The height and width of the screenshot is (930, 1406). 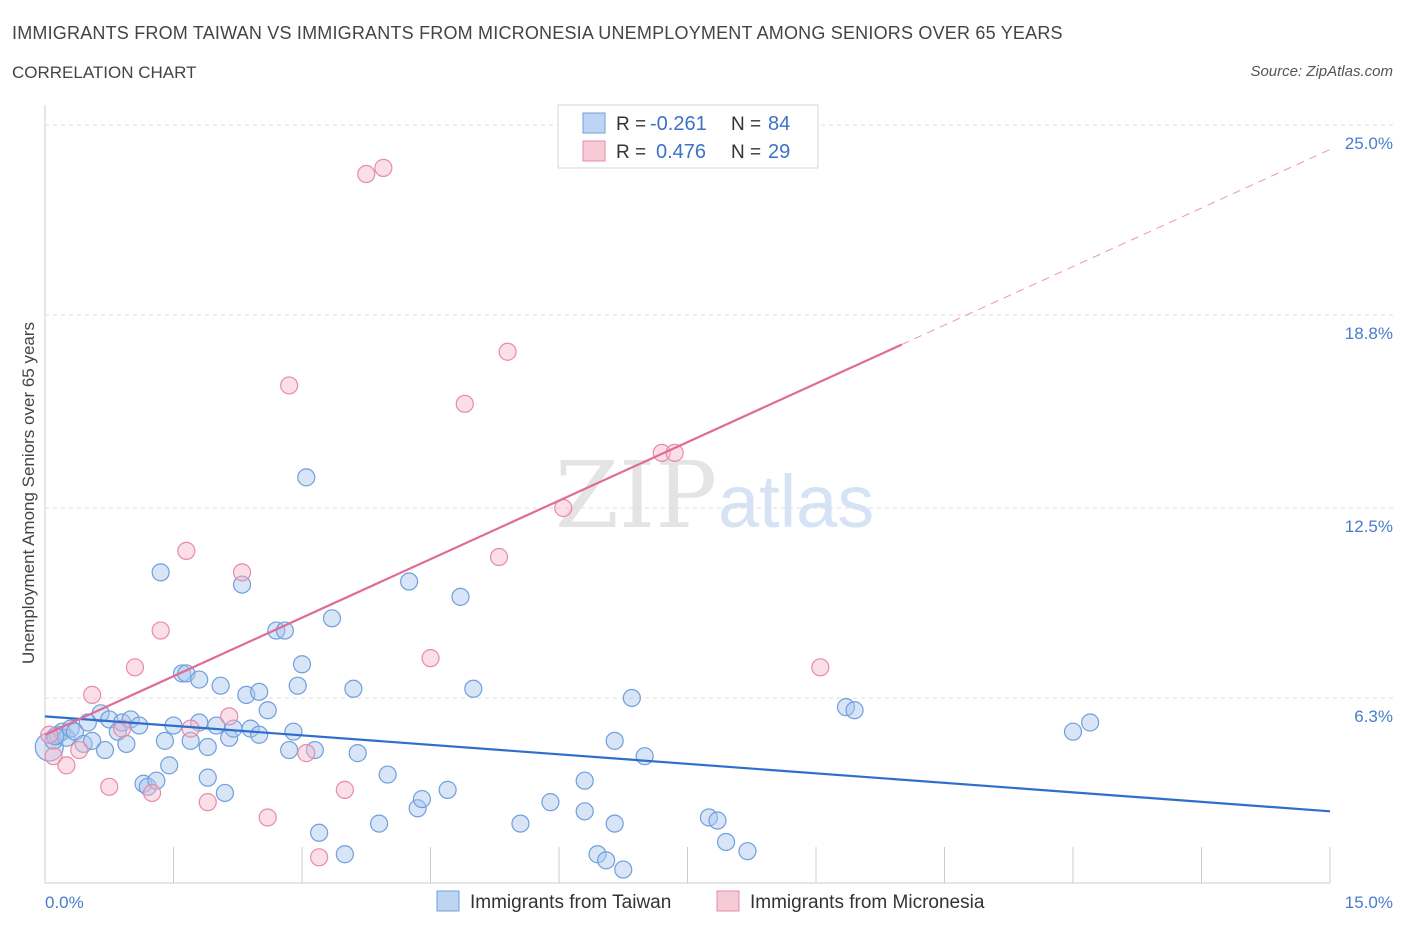 What do you see at coordinates (1369, 526) in the screenshot?
I see `y-tick-label: 12.5%` at bounding box center [1369, 526].